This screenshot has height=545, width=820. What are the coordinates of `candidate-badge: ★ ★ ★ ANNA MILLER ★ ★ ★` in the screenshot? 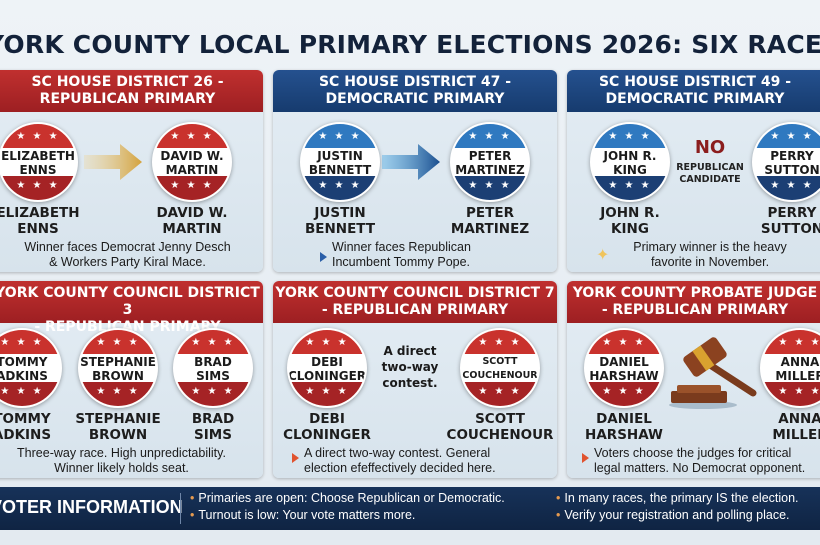 It's located at (790, 368).